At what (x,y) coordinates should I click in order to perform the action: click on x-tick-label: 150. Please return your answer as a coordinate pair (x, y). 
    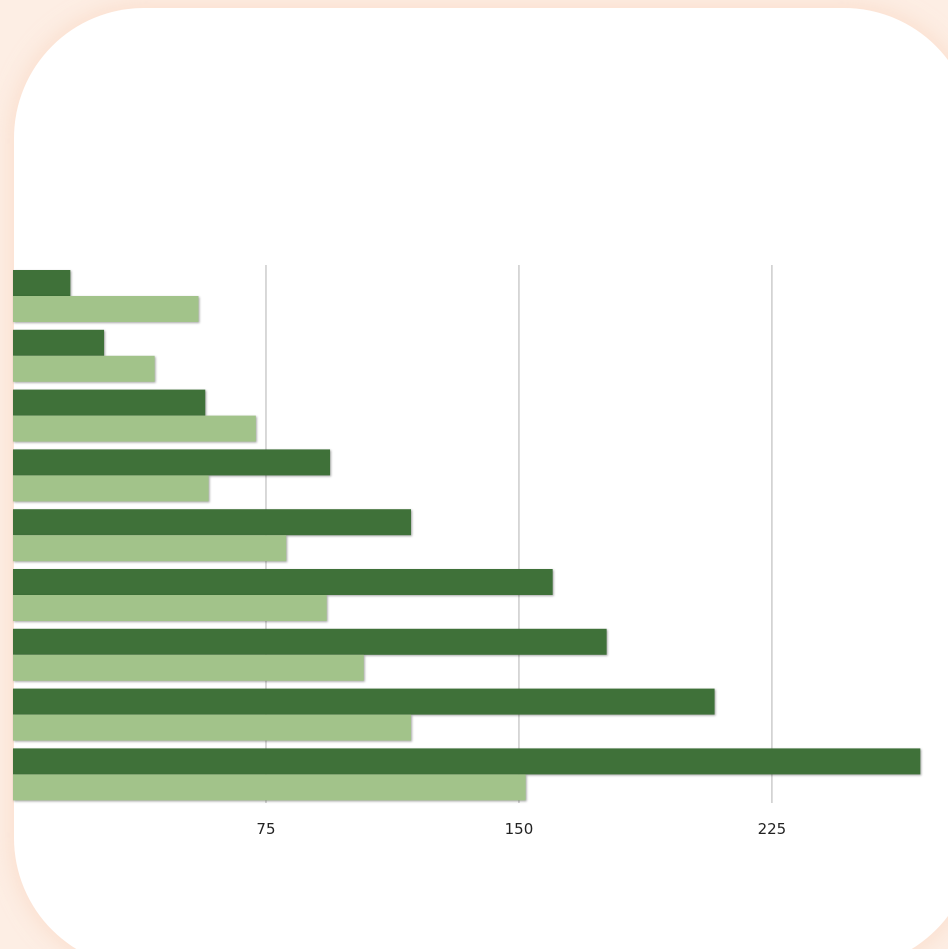
    Looking at the image, I should click on (519, 829).